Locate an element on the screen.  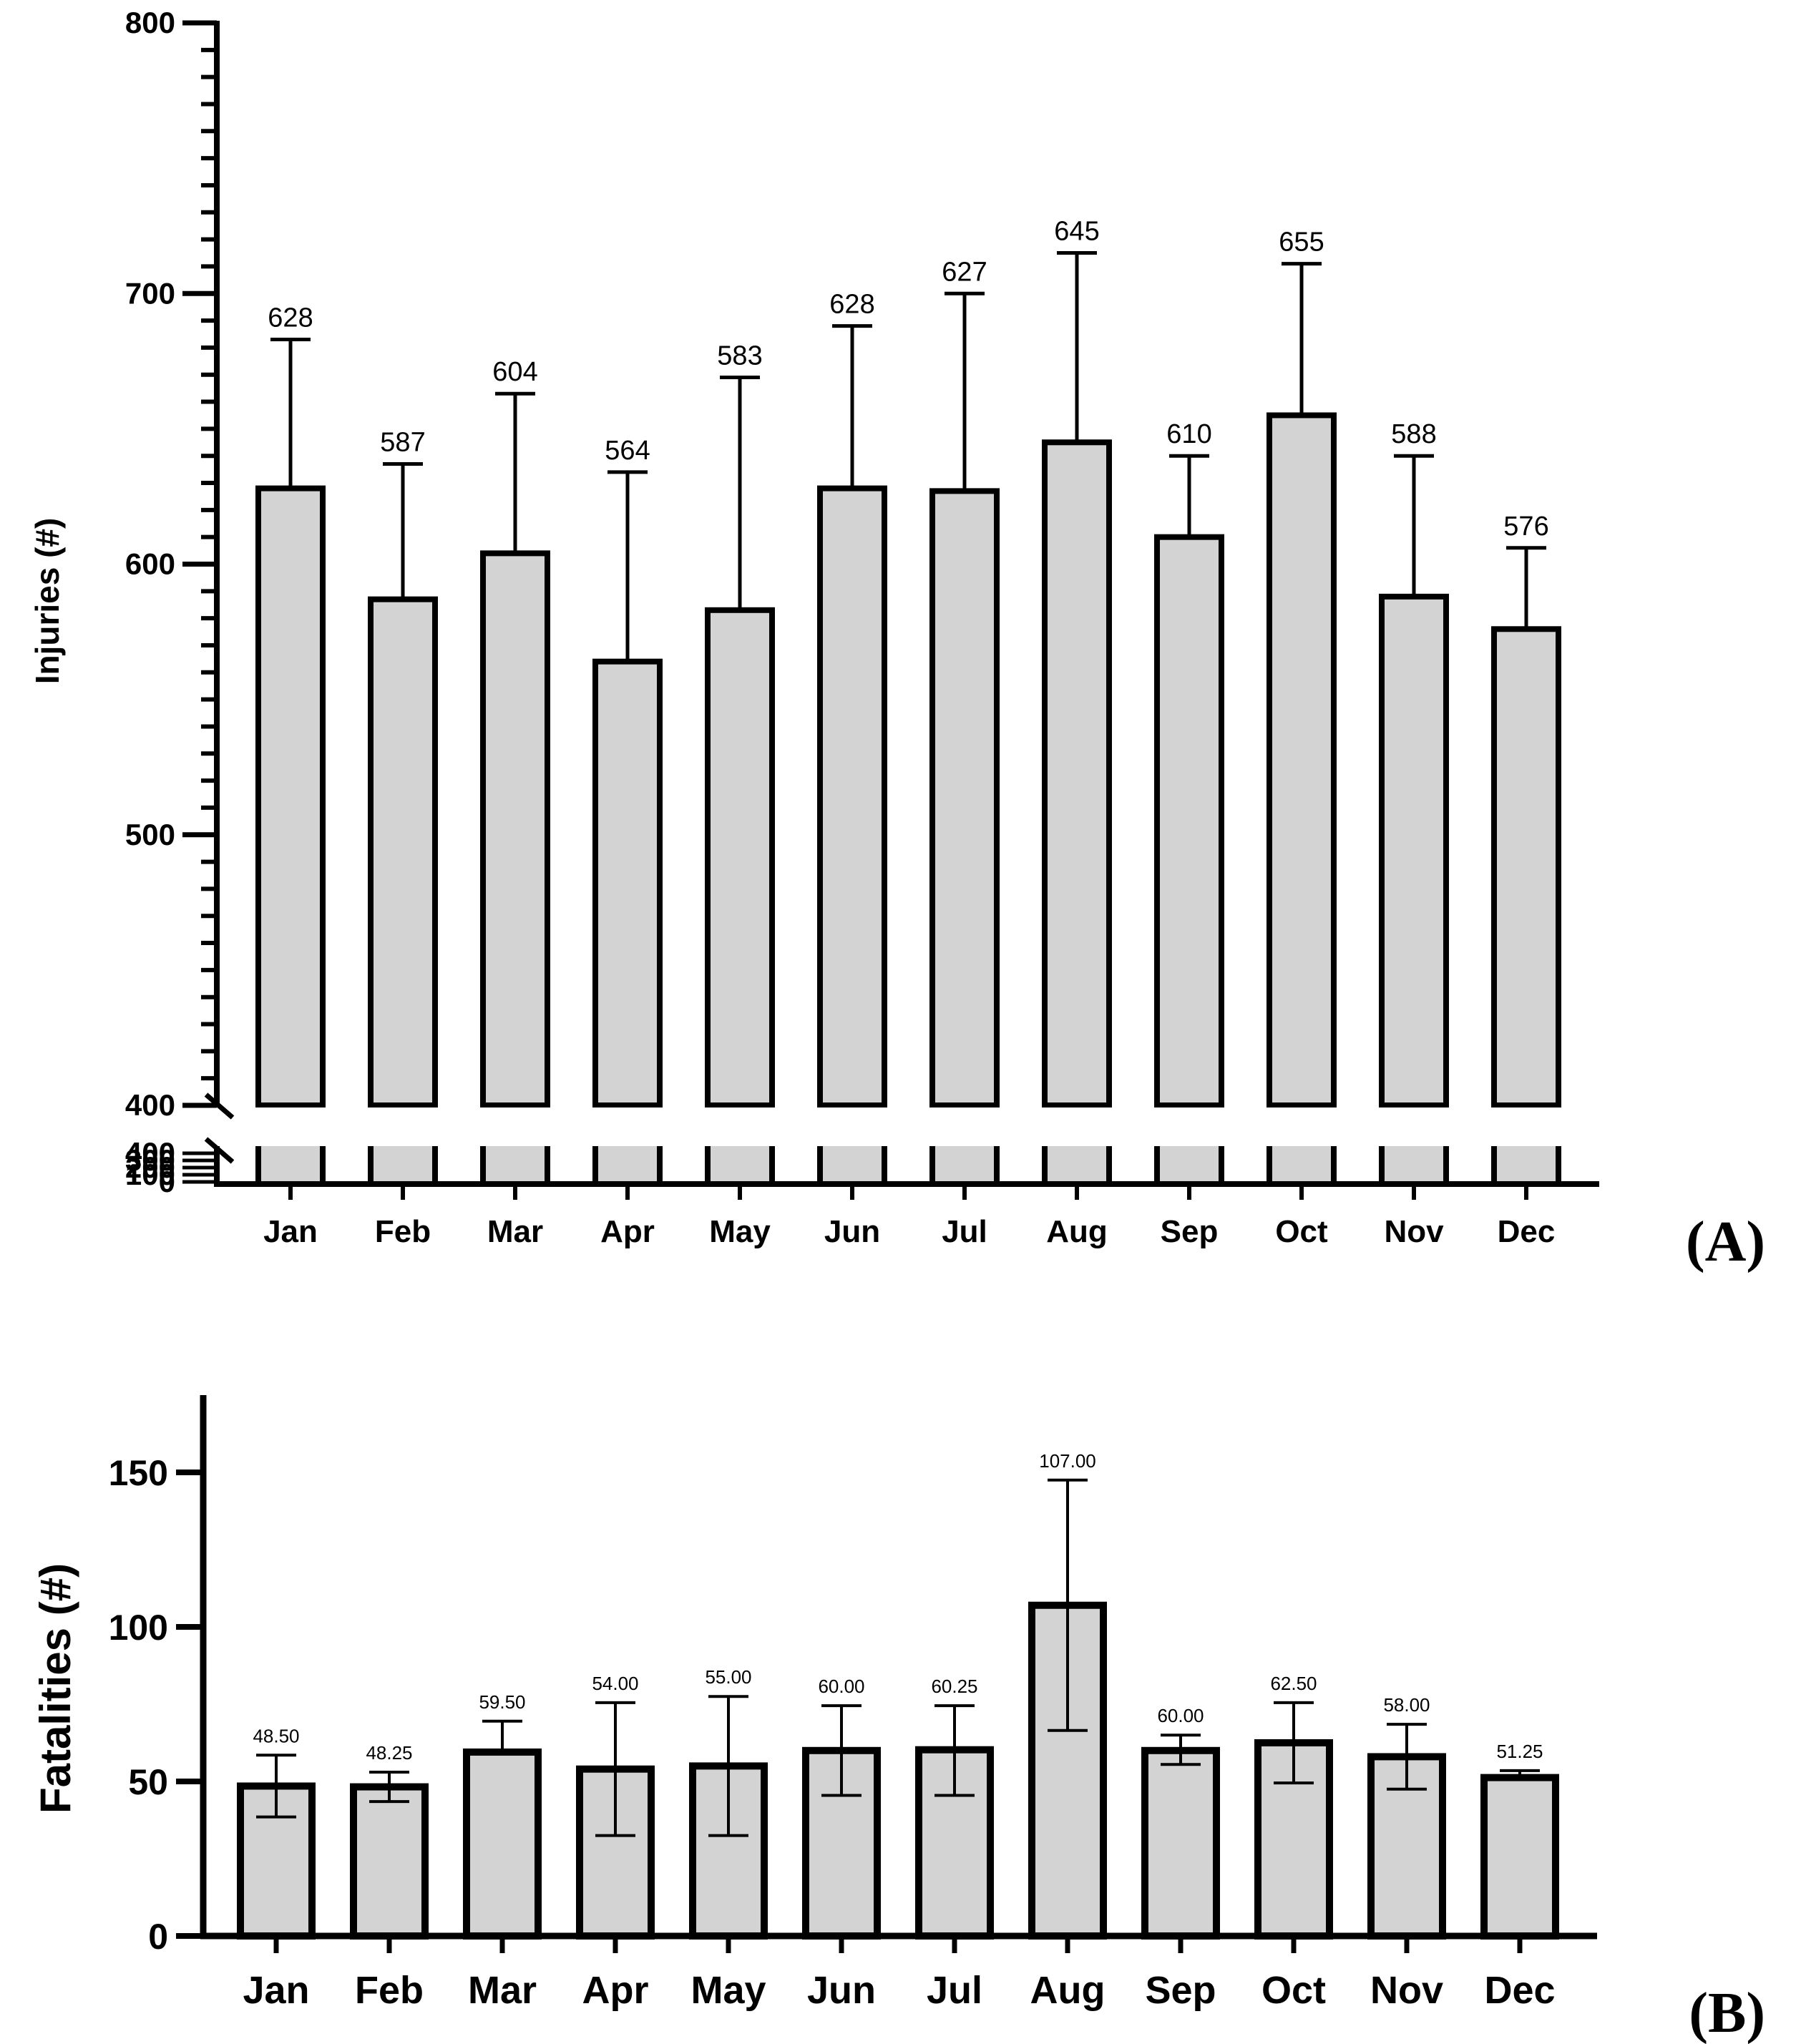
data-label-b: 60.25 is located at coordinates (954, 1686).